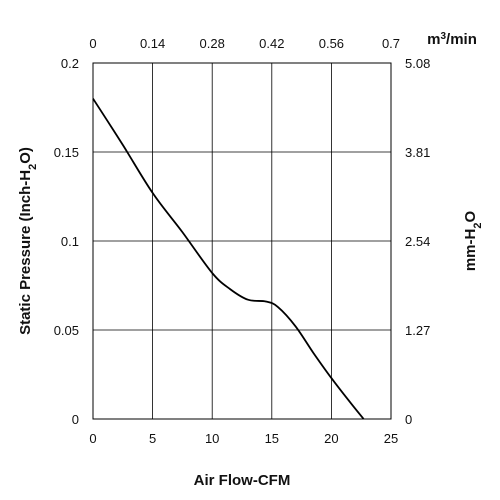  I want to click on top-axis-title: m3/min, so click(452, 40).